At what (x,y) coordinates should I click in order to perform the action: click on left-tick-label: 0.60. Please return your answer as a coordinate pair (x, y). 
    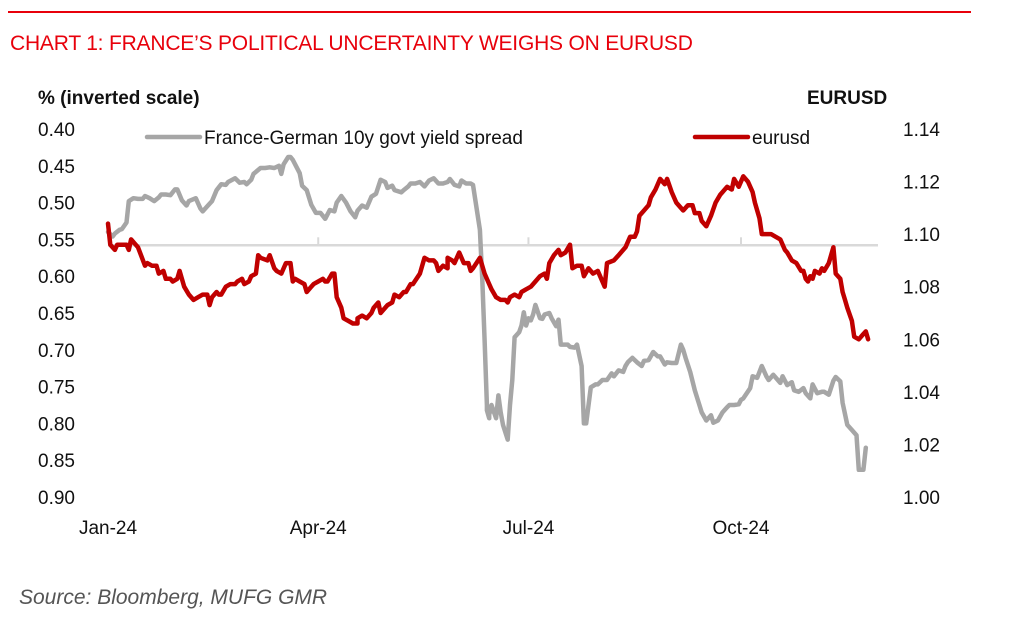
    Looking at the image, I should click on (56, 277).